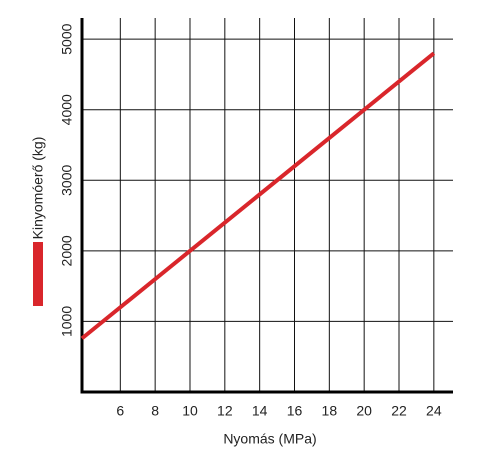  What do you see at coordinates (364, 411) in the screenshot?
I see `x-tick-label: 20` at bounding box center [364, 411].